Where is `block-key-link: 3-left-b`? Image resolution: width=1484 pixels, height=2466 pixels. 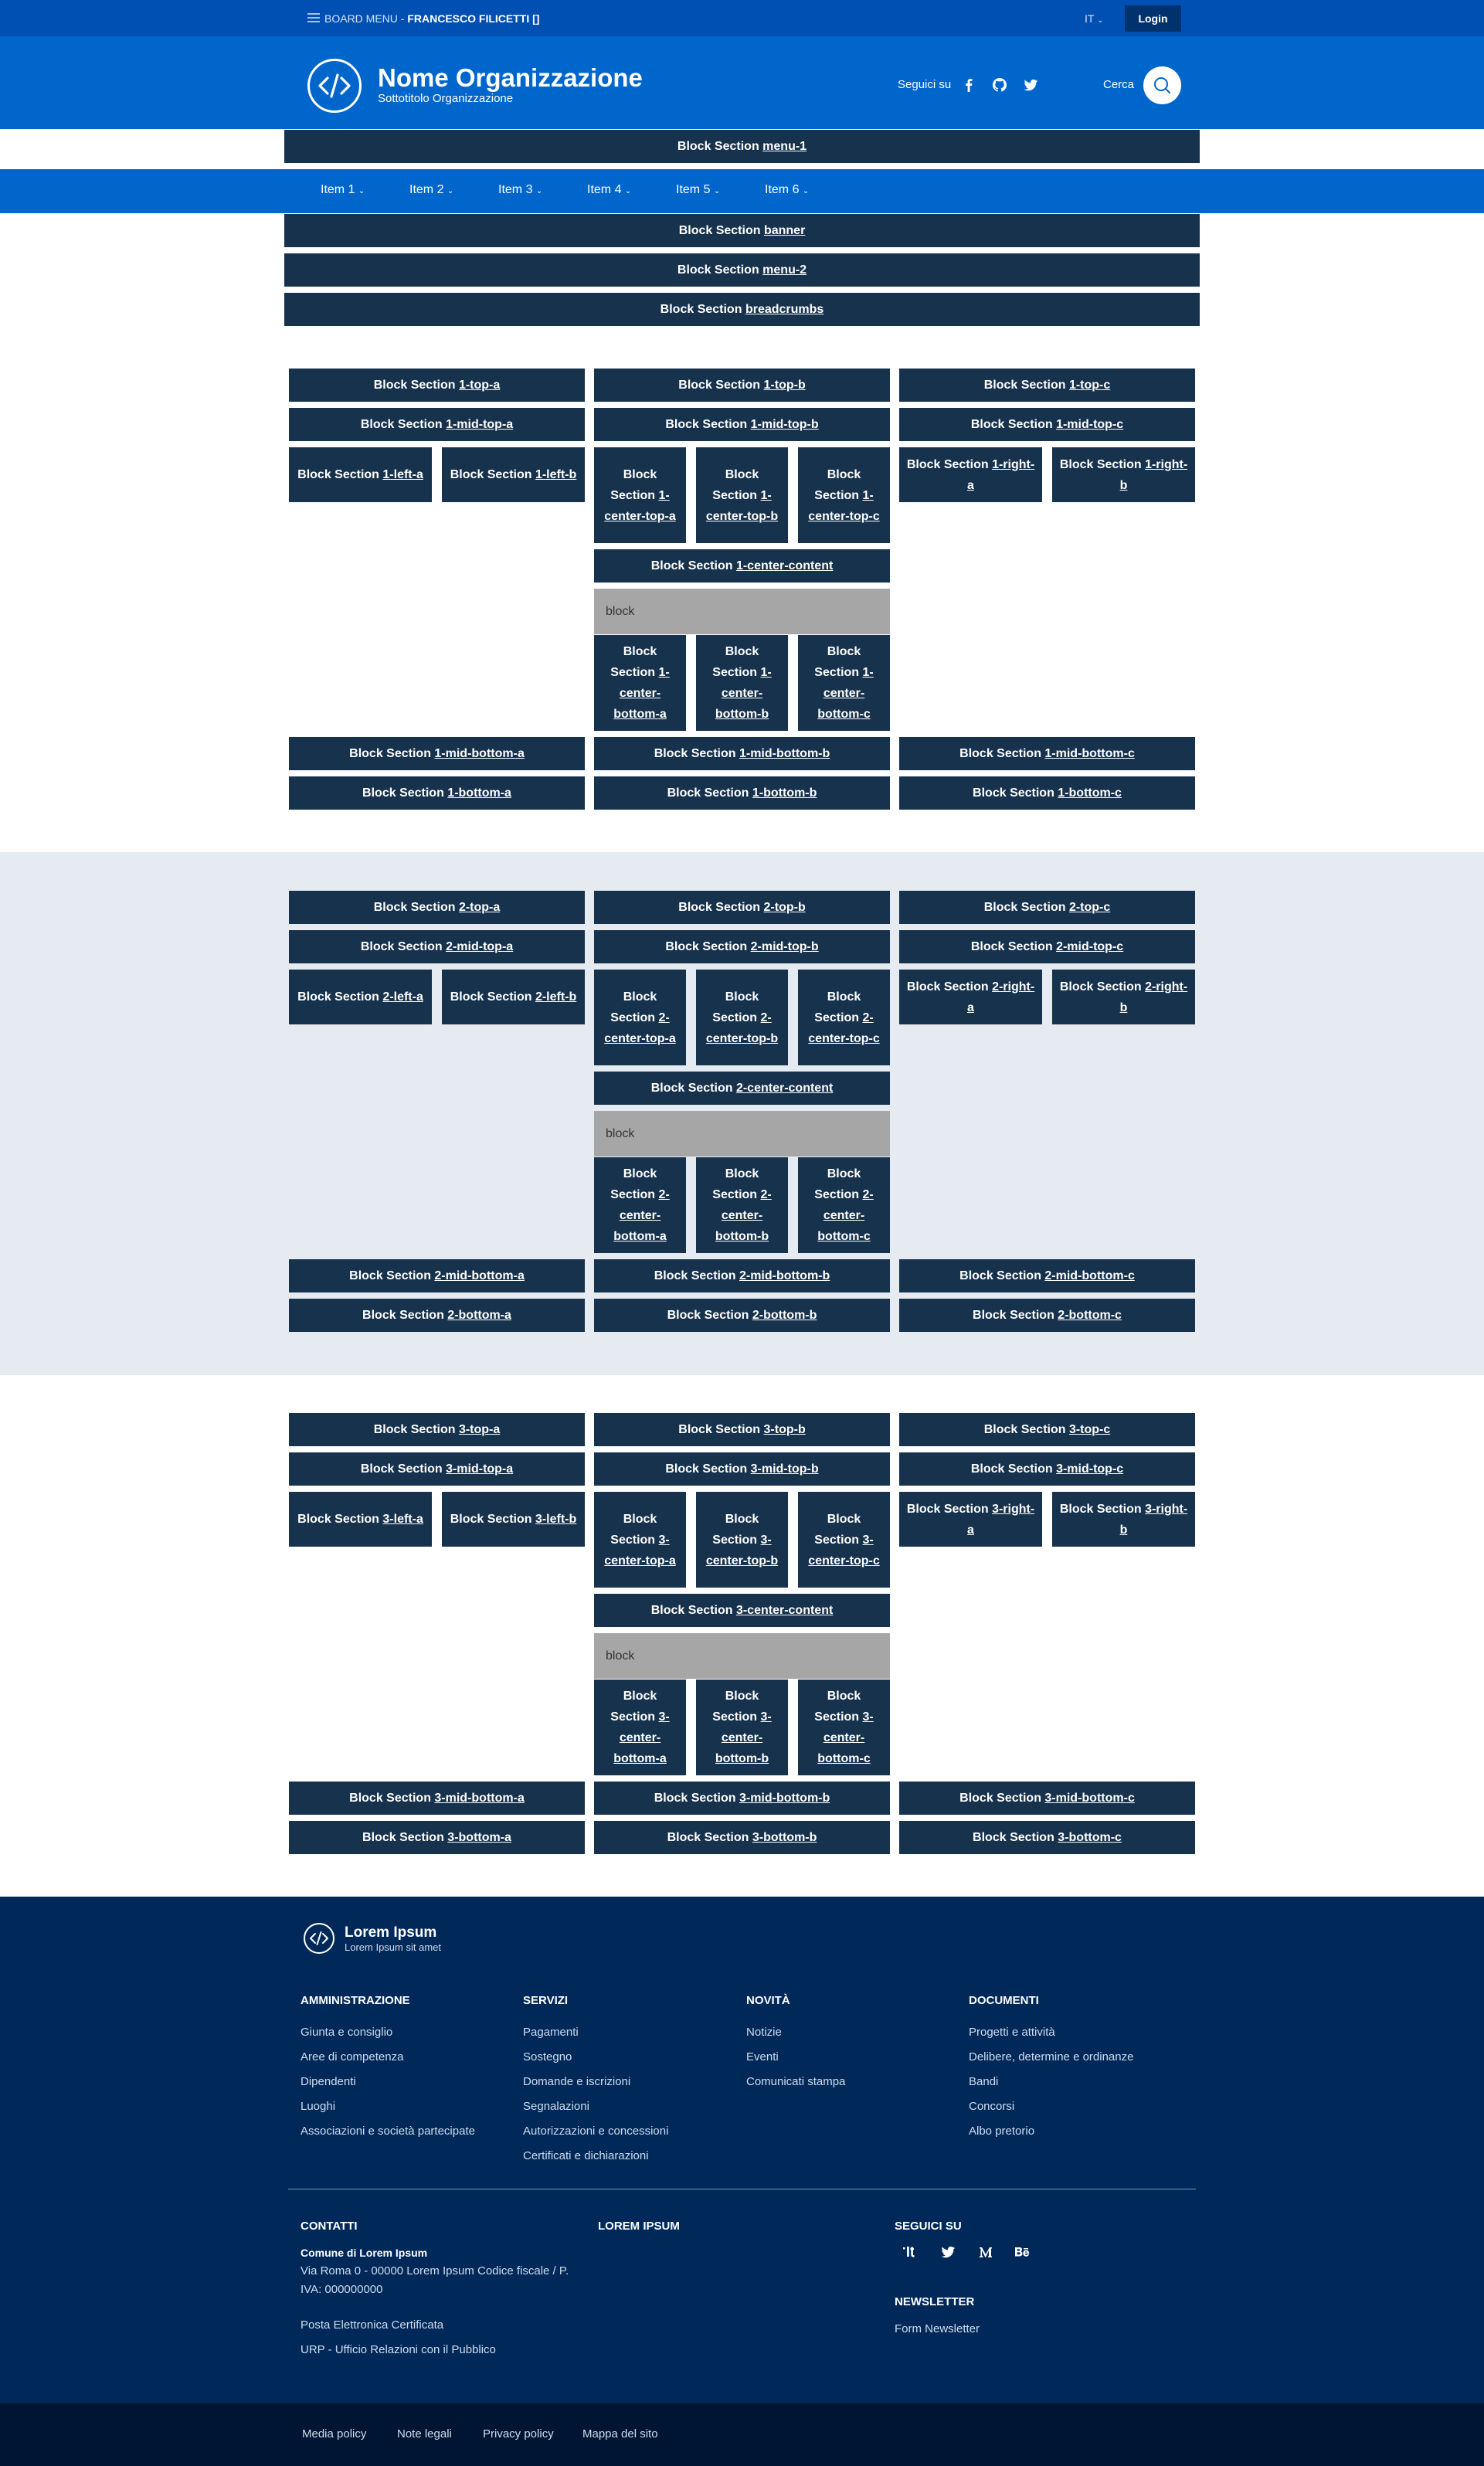
block-key-link: 3-left-b is located at coordinates (556, 1519).